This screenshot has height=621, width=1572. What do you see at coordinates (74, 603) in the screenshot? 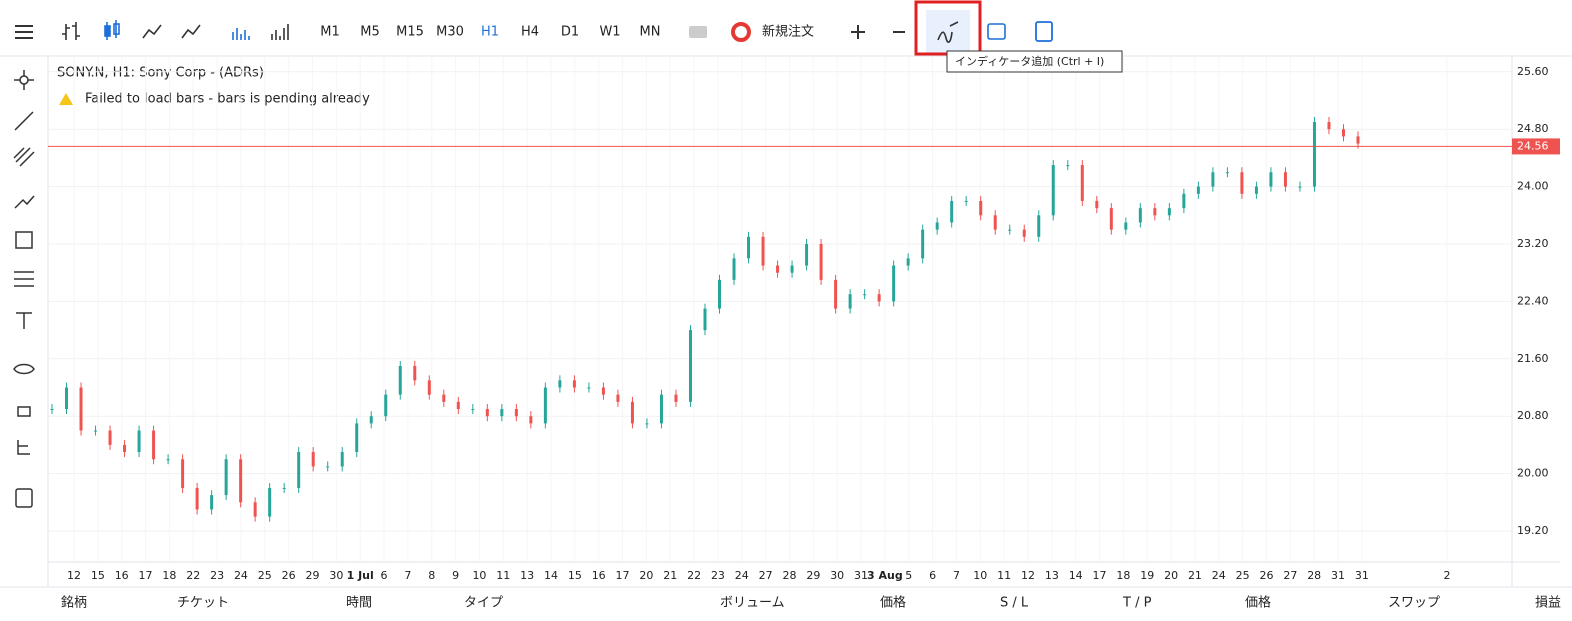
I see `column-header: 銘柄` at bounding box center [74, 603].